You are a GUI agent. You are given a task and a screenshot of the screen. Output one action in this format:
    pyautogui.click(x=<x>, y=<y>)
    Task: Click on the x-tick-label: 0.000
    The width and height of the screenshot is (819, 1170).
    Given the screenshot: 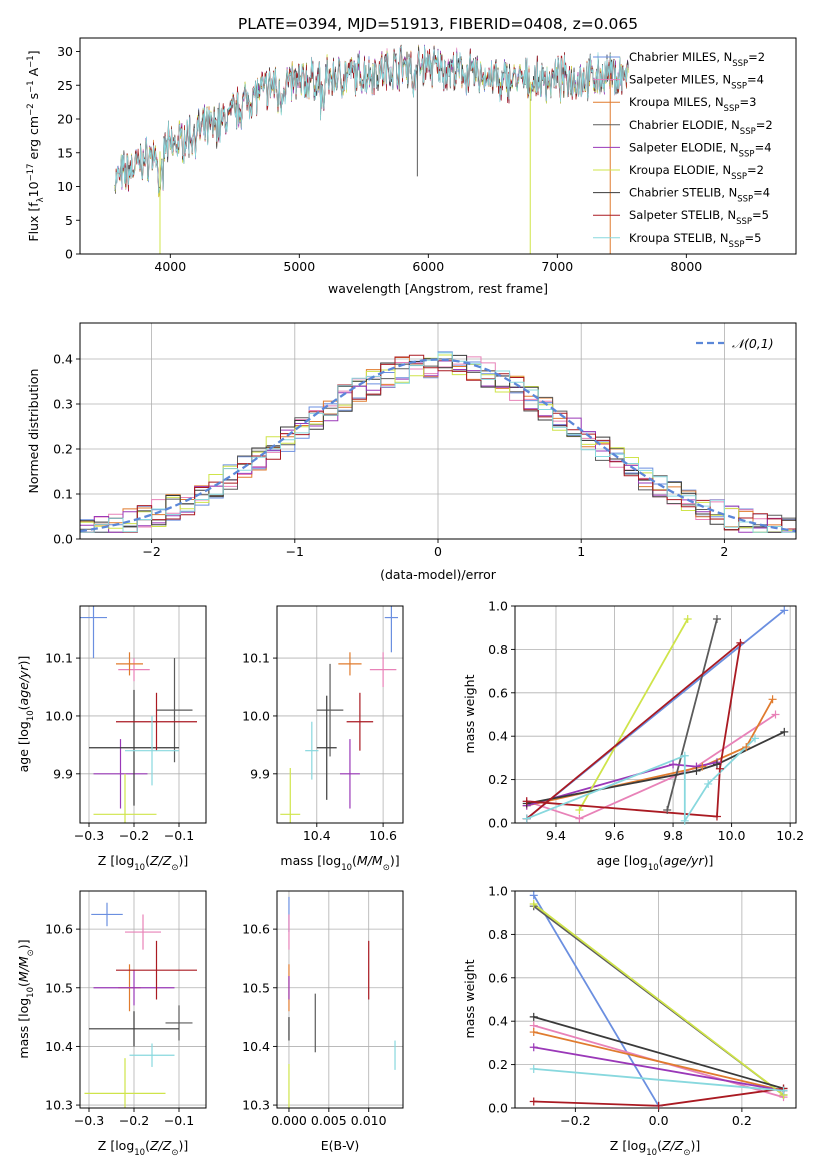 What is the action you would take?
    pyautogui.click(x=289, y=1120)
    